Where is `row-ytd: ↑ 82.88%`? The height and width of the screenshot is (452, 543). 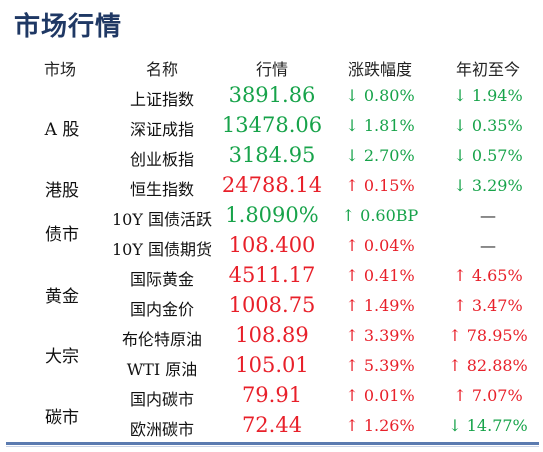 row-ytd: ↑ 82.88% is located at coordinates (488, 365).